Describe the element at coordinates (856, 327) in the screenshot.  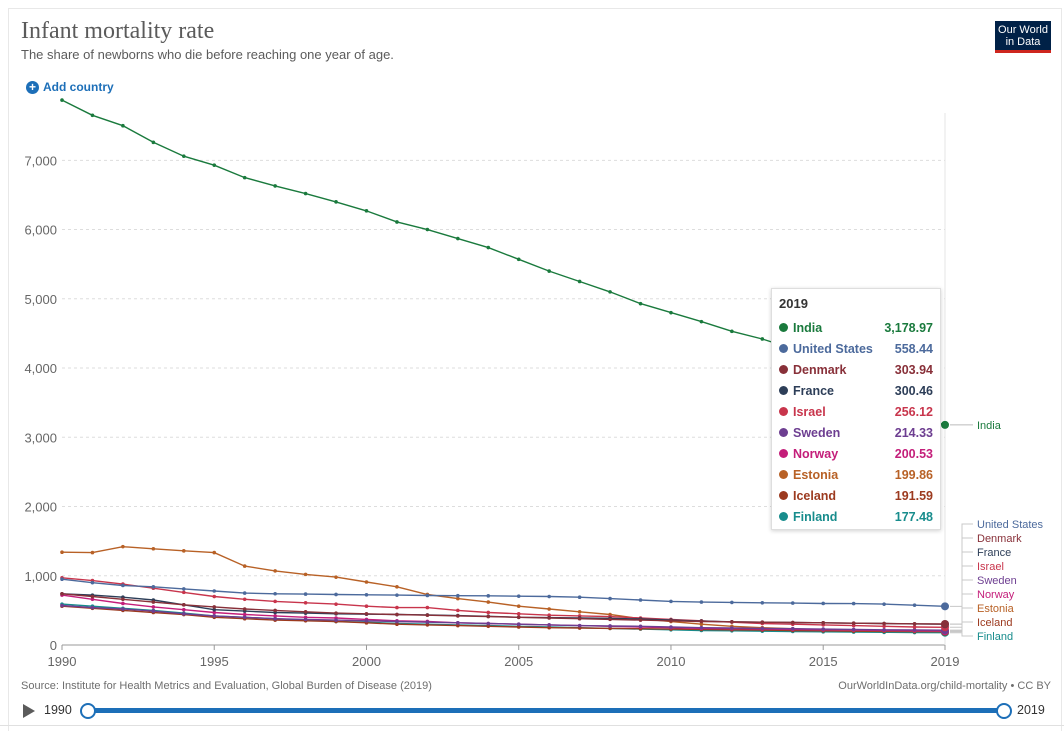
I see `tooltip-row-india: India 3,178.97` at that location.